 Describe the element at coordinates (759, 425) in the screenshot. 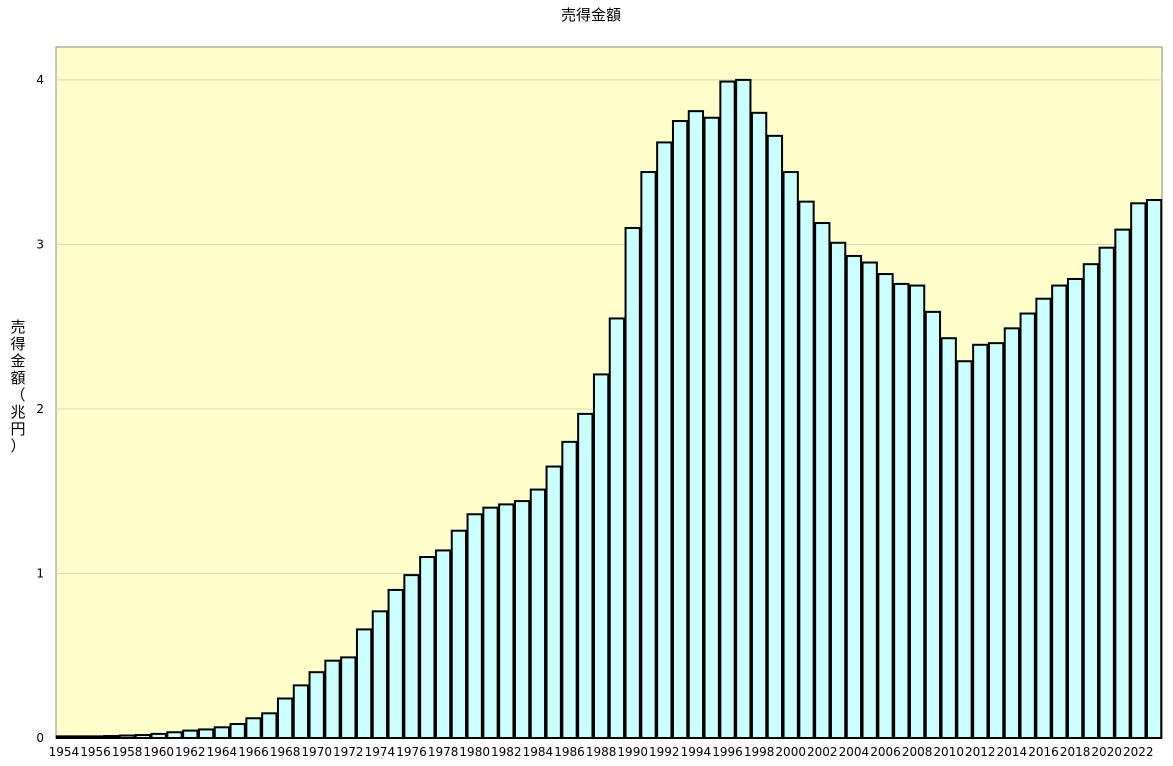

I see `bar-1998` at that location.